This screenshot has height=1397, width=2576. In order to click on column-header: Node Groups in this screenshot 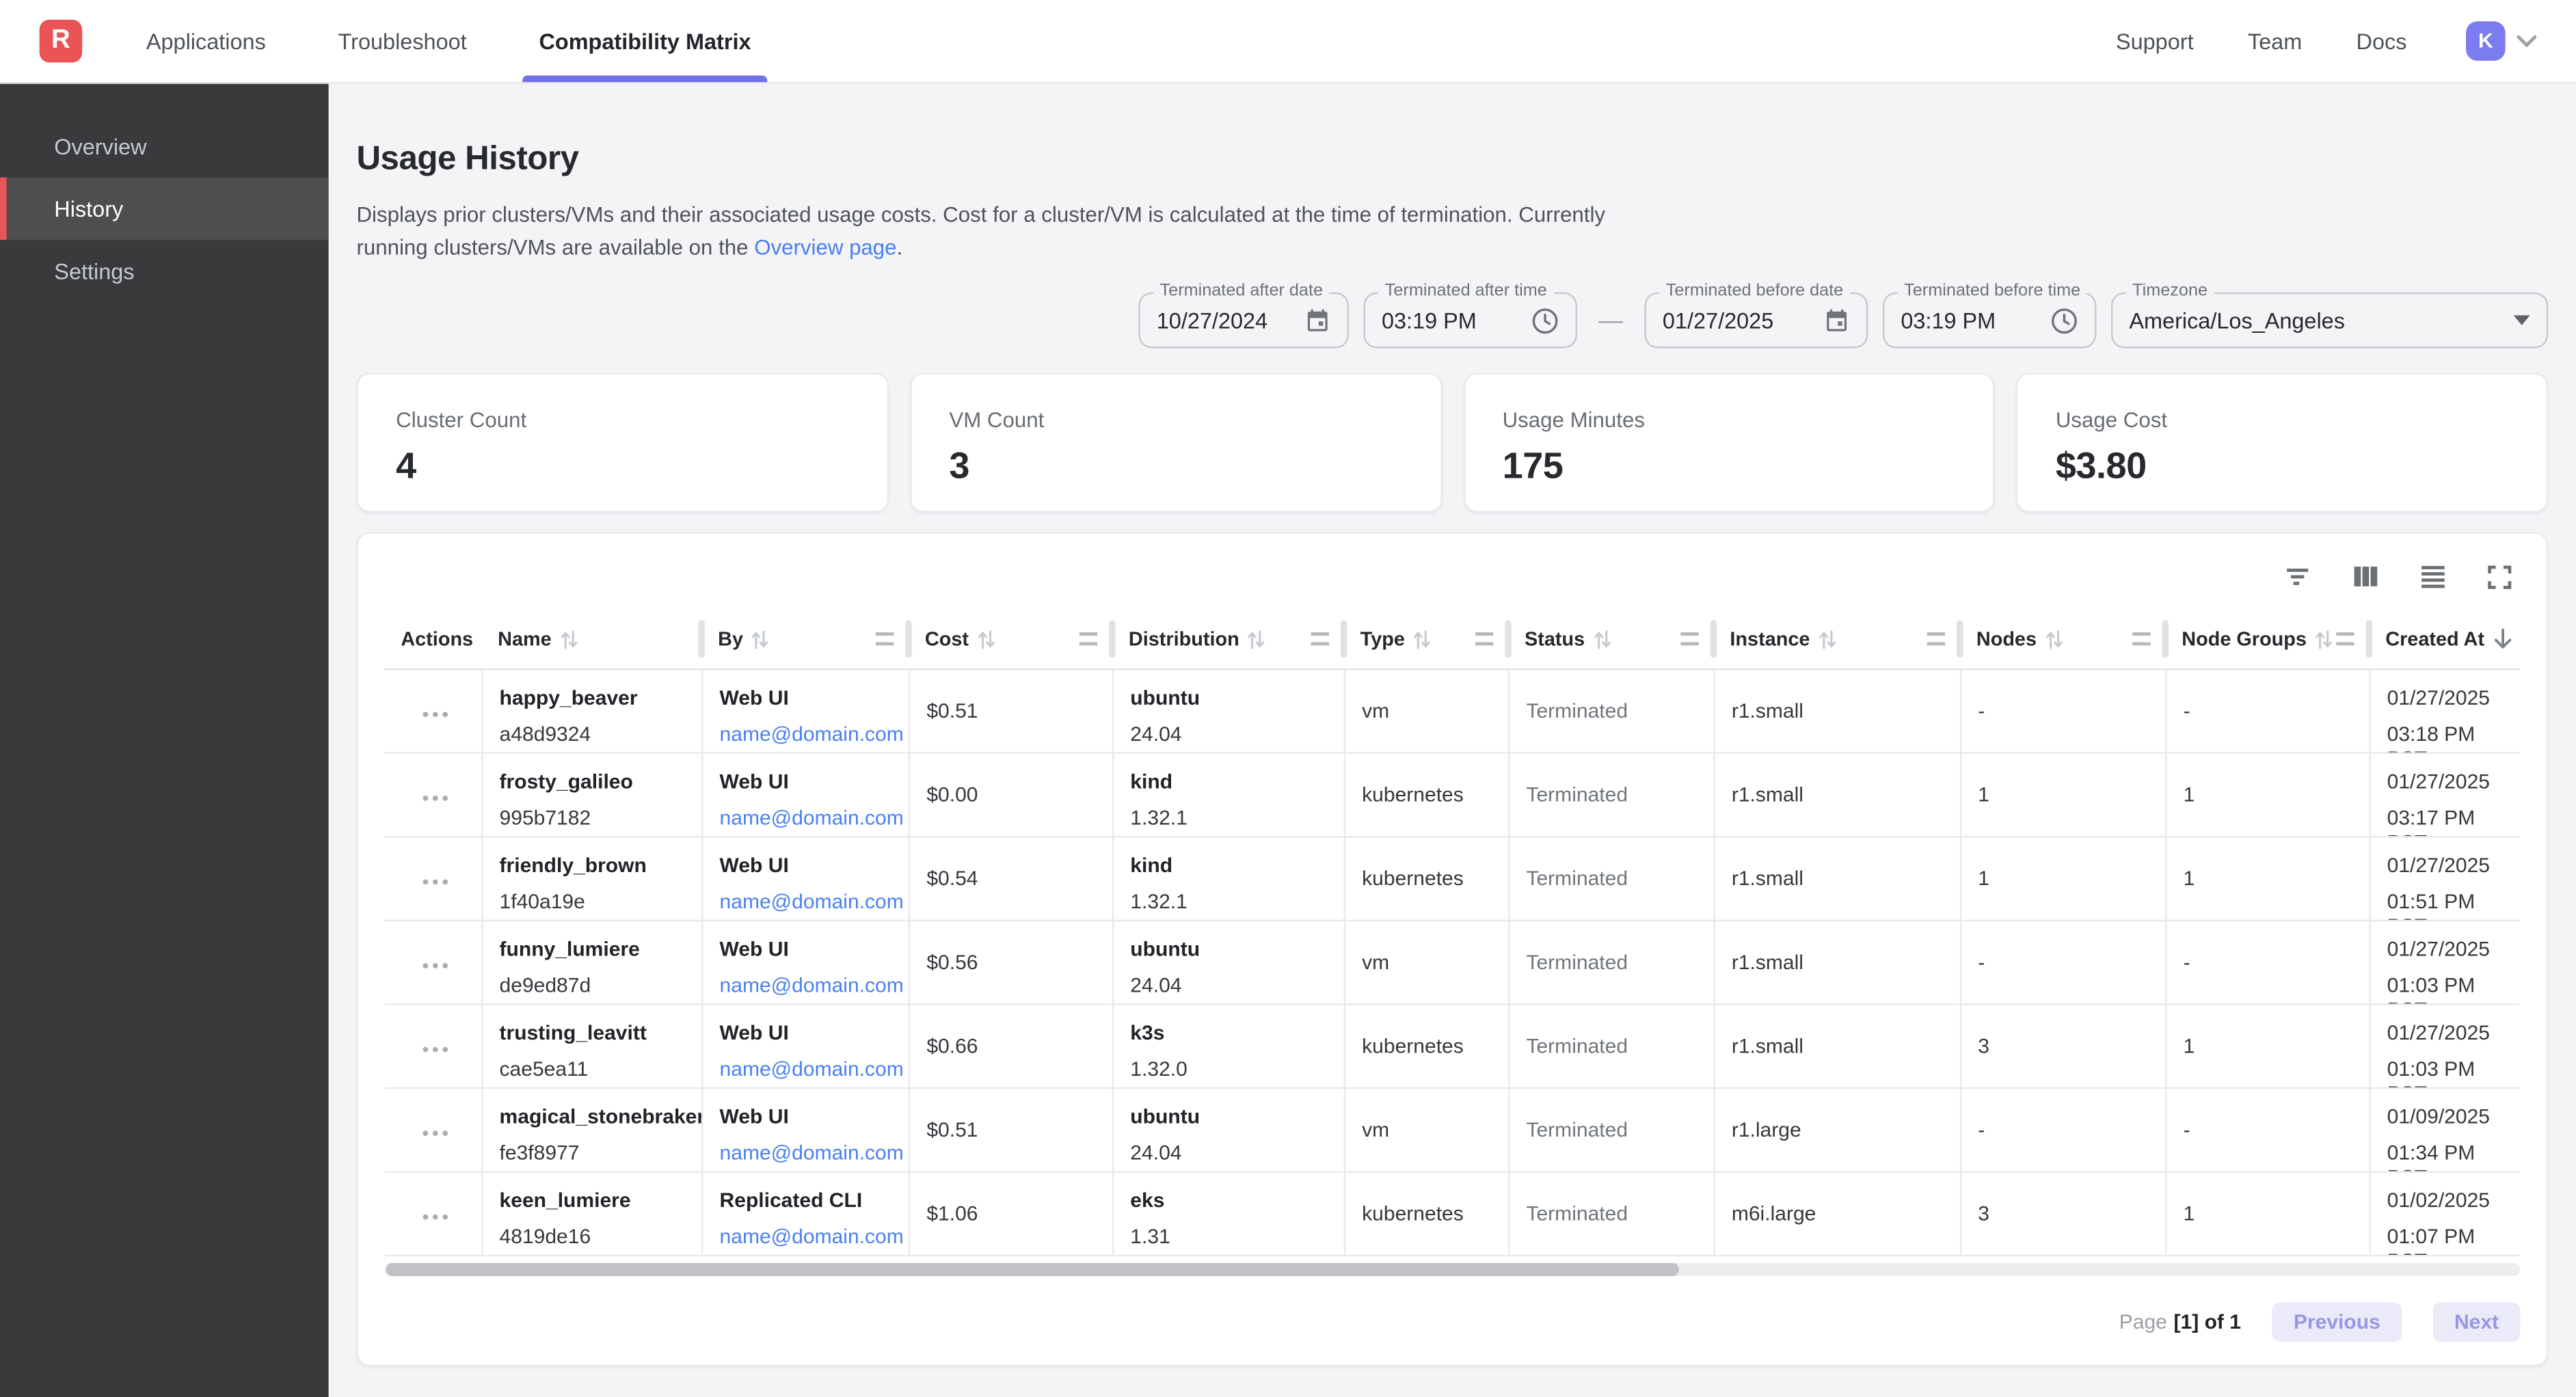, I will do `click(2269, 639)`.